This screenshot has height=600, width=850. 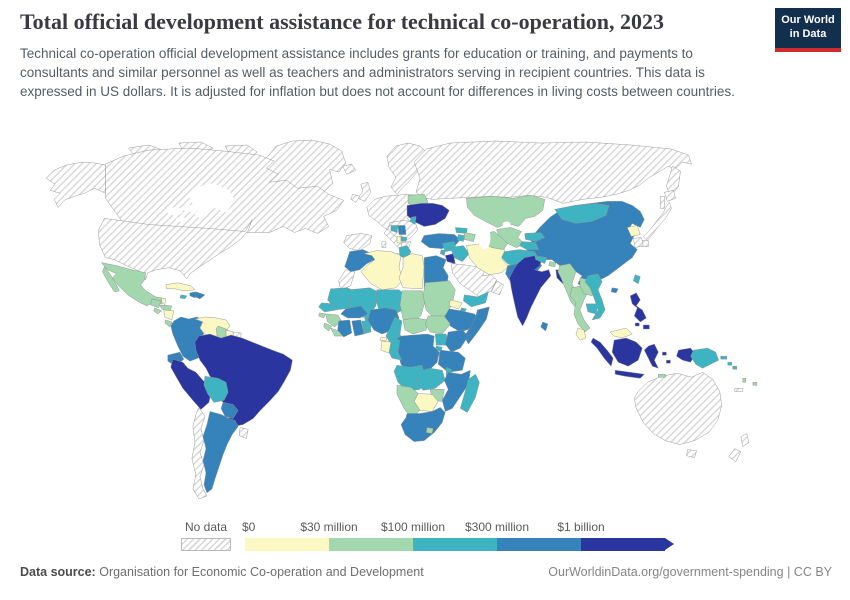 I want to click on country-bosnia-and-herzegovina, so click(x=394, y=229).